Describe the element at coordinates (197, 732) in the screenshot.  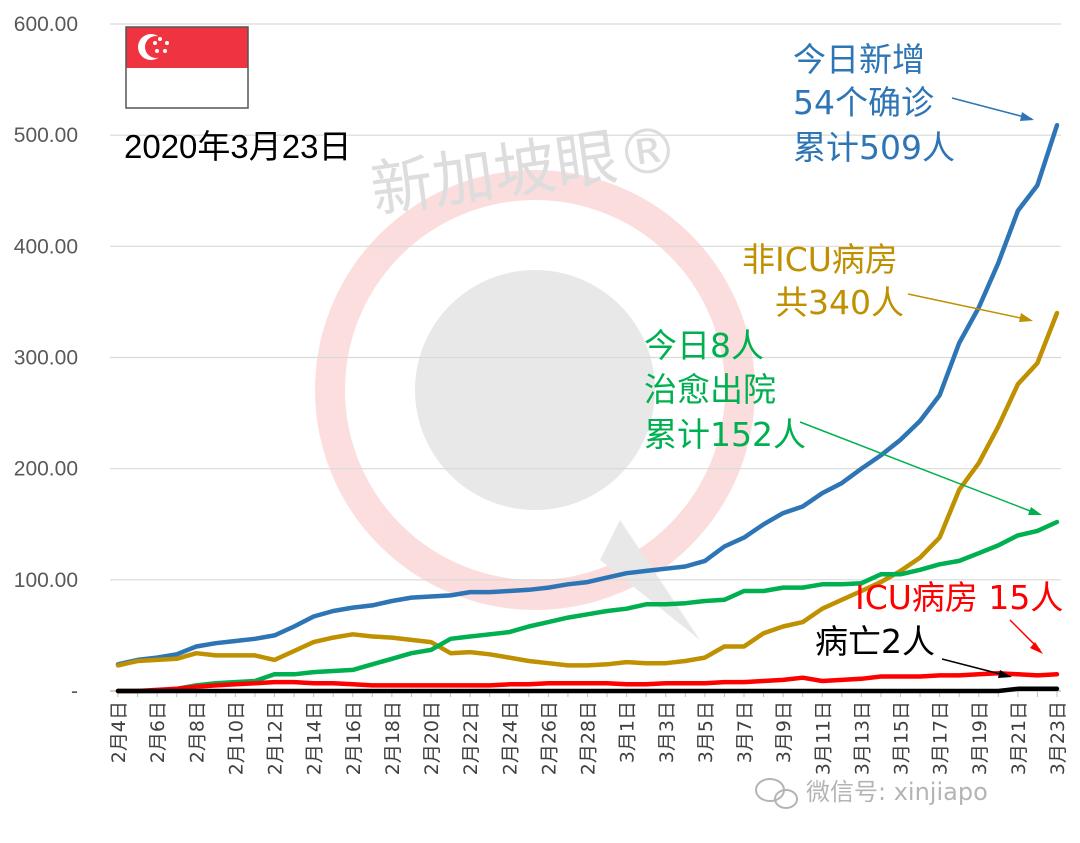
I see `x-tick-label: 2月8日` at that location.